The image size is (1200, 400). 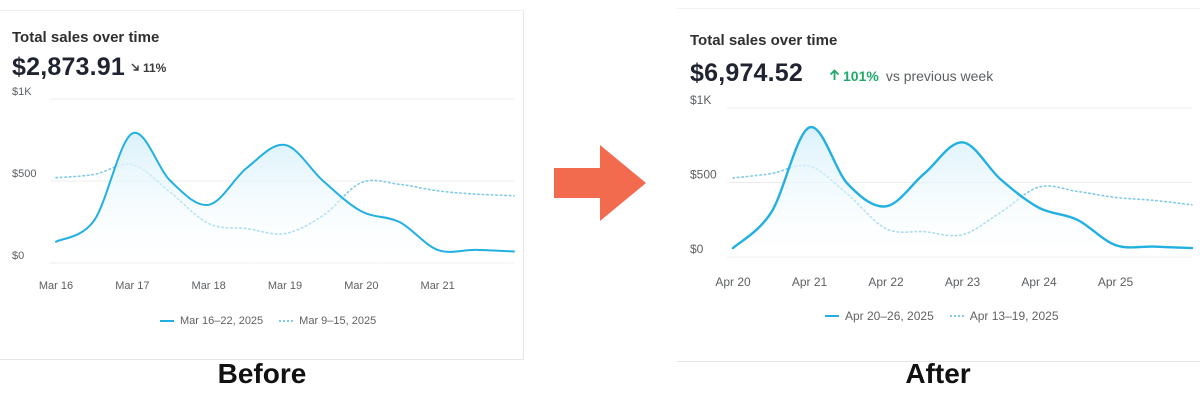 I want to click on legend-item-current: Mar 16–22, 2025, so click(x=211, y=321).